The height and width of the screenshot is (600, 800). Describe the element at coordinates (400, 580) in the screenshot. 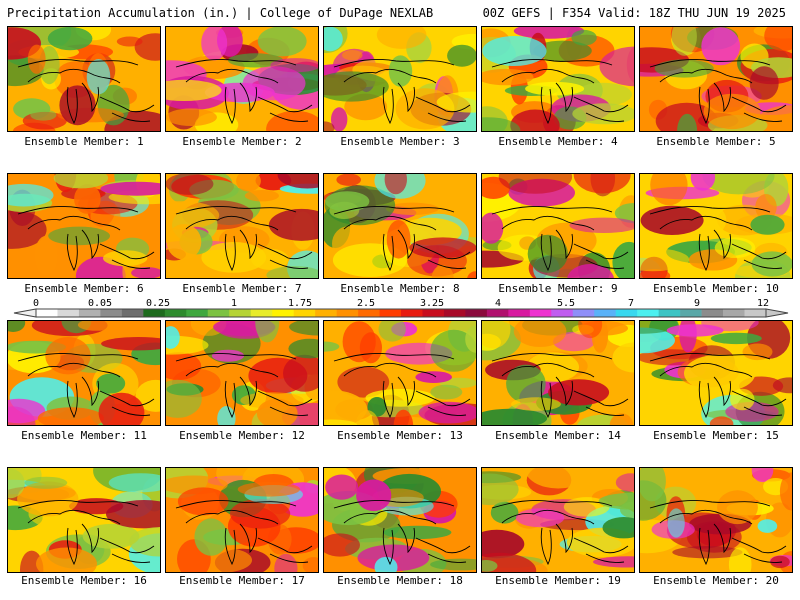

I see `ensemble-member-label: Ensemble Member: 18` at that location.